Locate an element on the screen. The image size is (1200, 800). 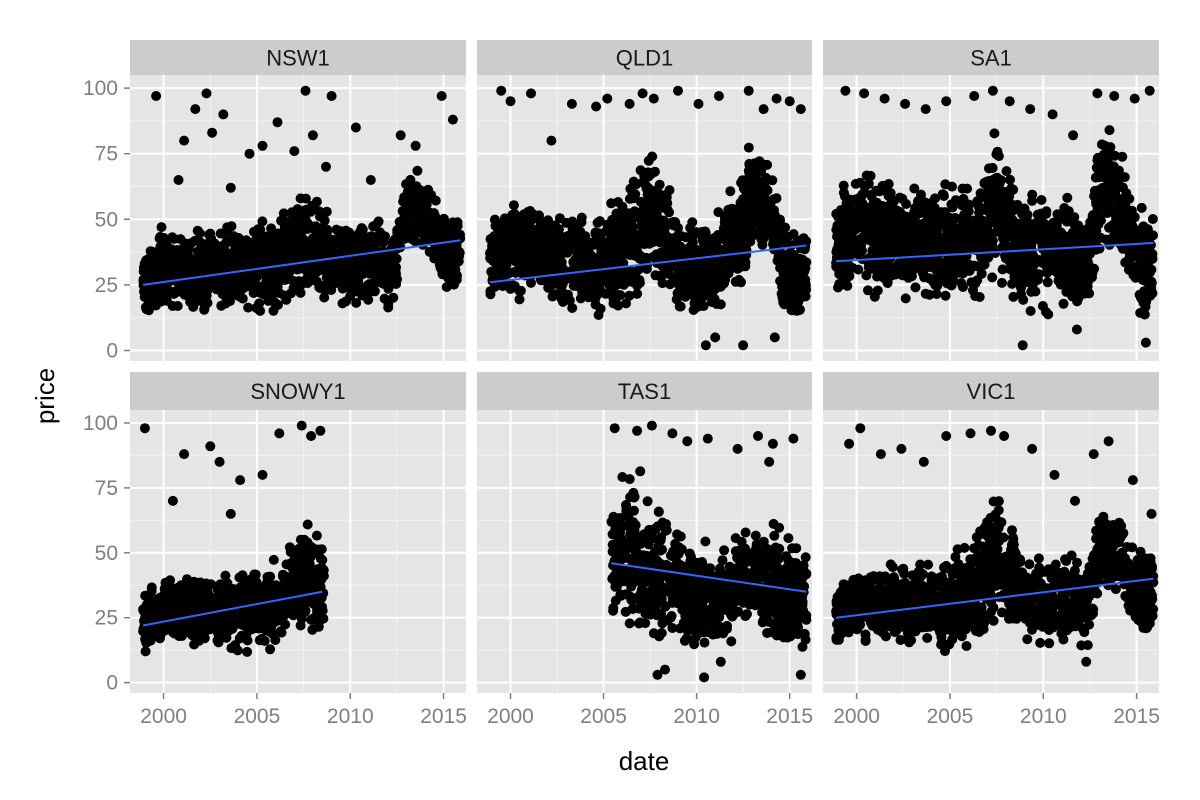
facet-panel-sa1: SA1 is located at coordinates (991, 200).